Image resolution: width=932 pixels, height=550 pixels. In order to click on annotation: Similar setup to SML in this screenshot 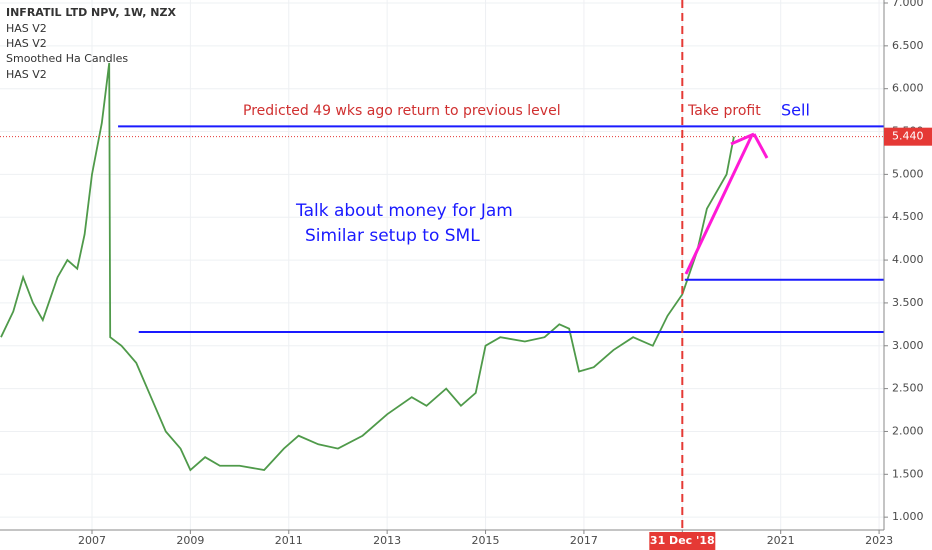, I will do `click(392, 236)`.